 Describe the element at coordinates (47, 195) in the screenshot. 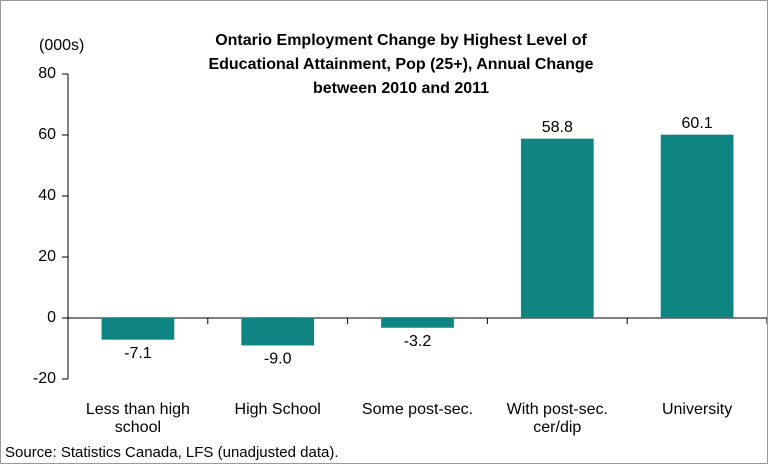

I see `y-tick-label: 40` at that location.